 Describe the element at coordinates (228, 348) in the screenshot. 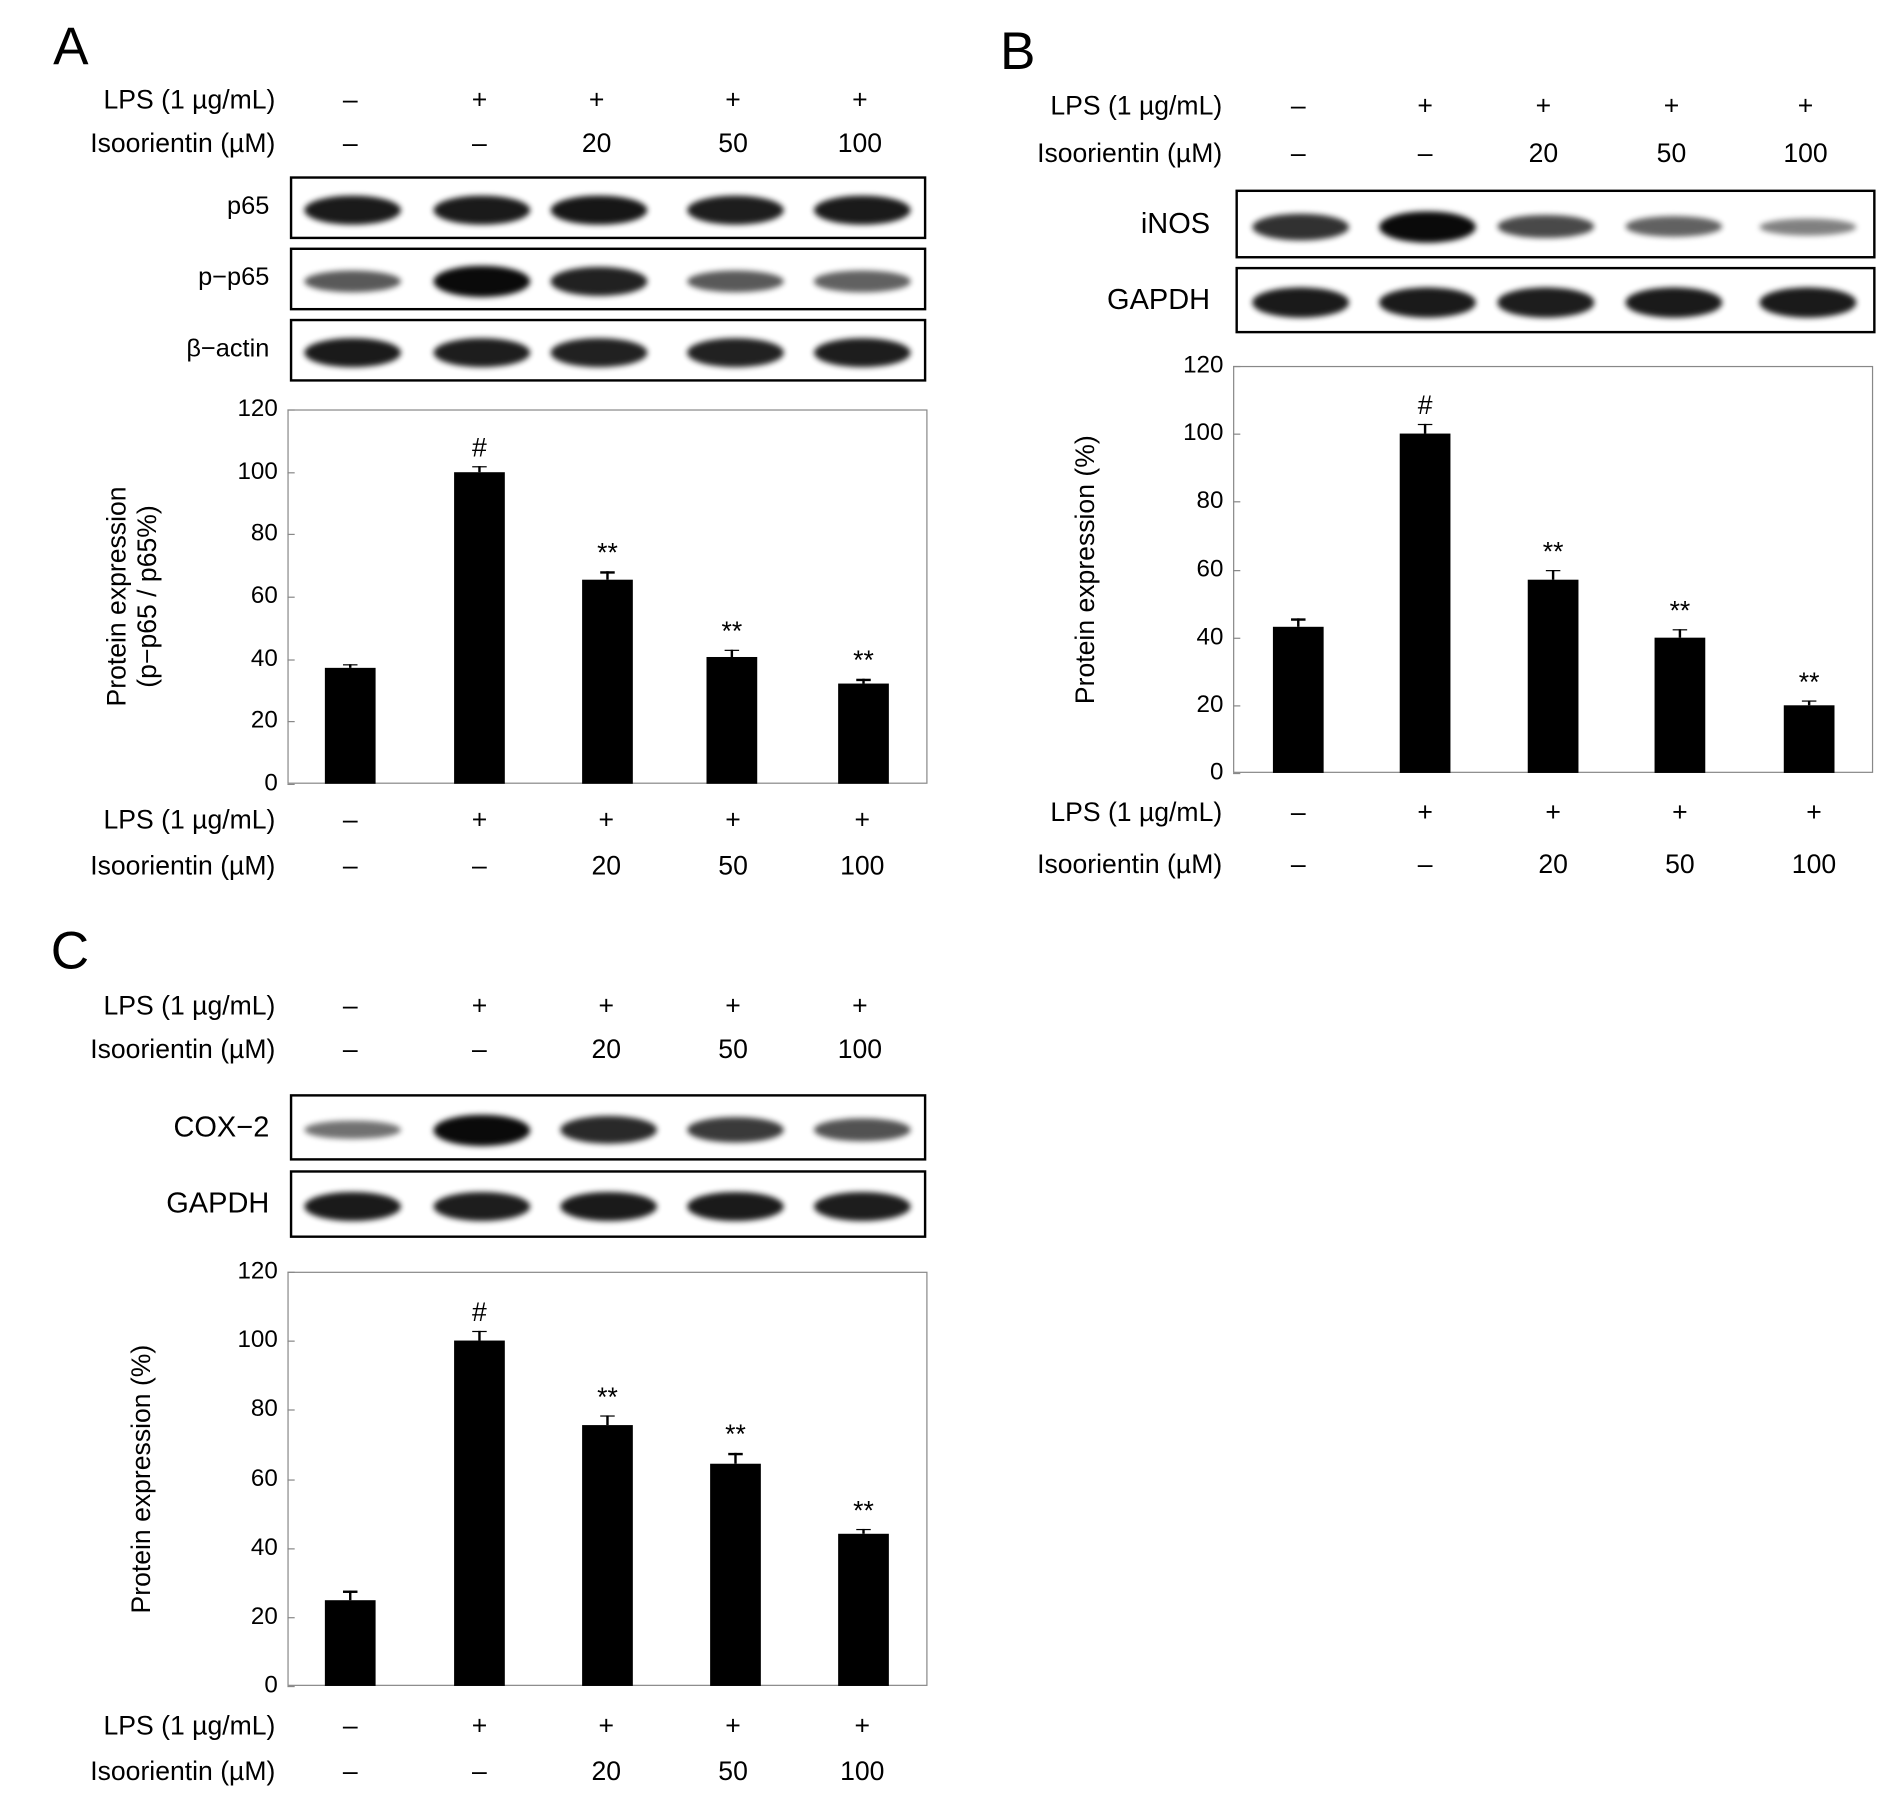

I see `blot-label: β−actin` at that location.